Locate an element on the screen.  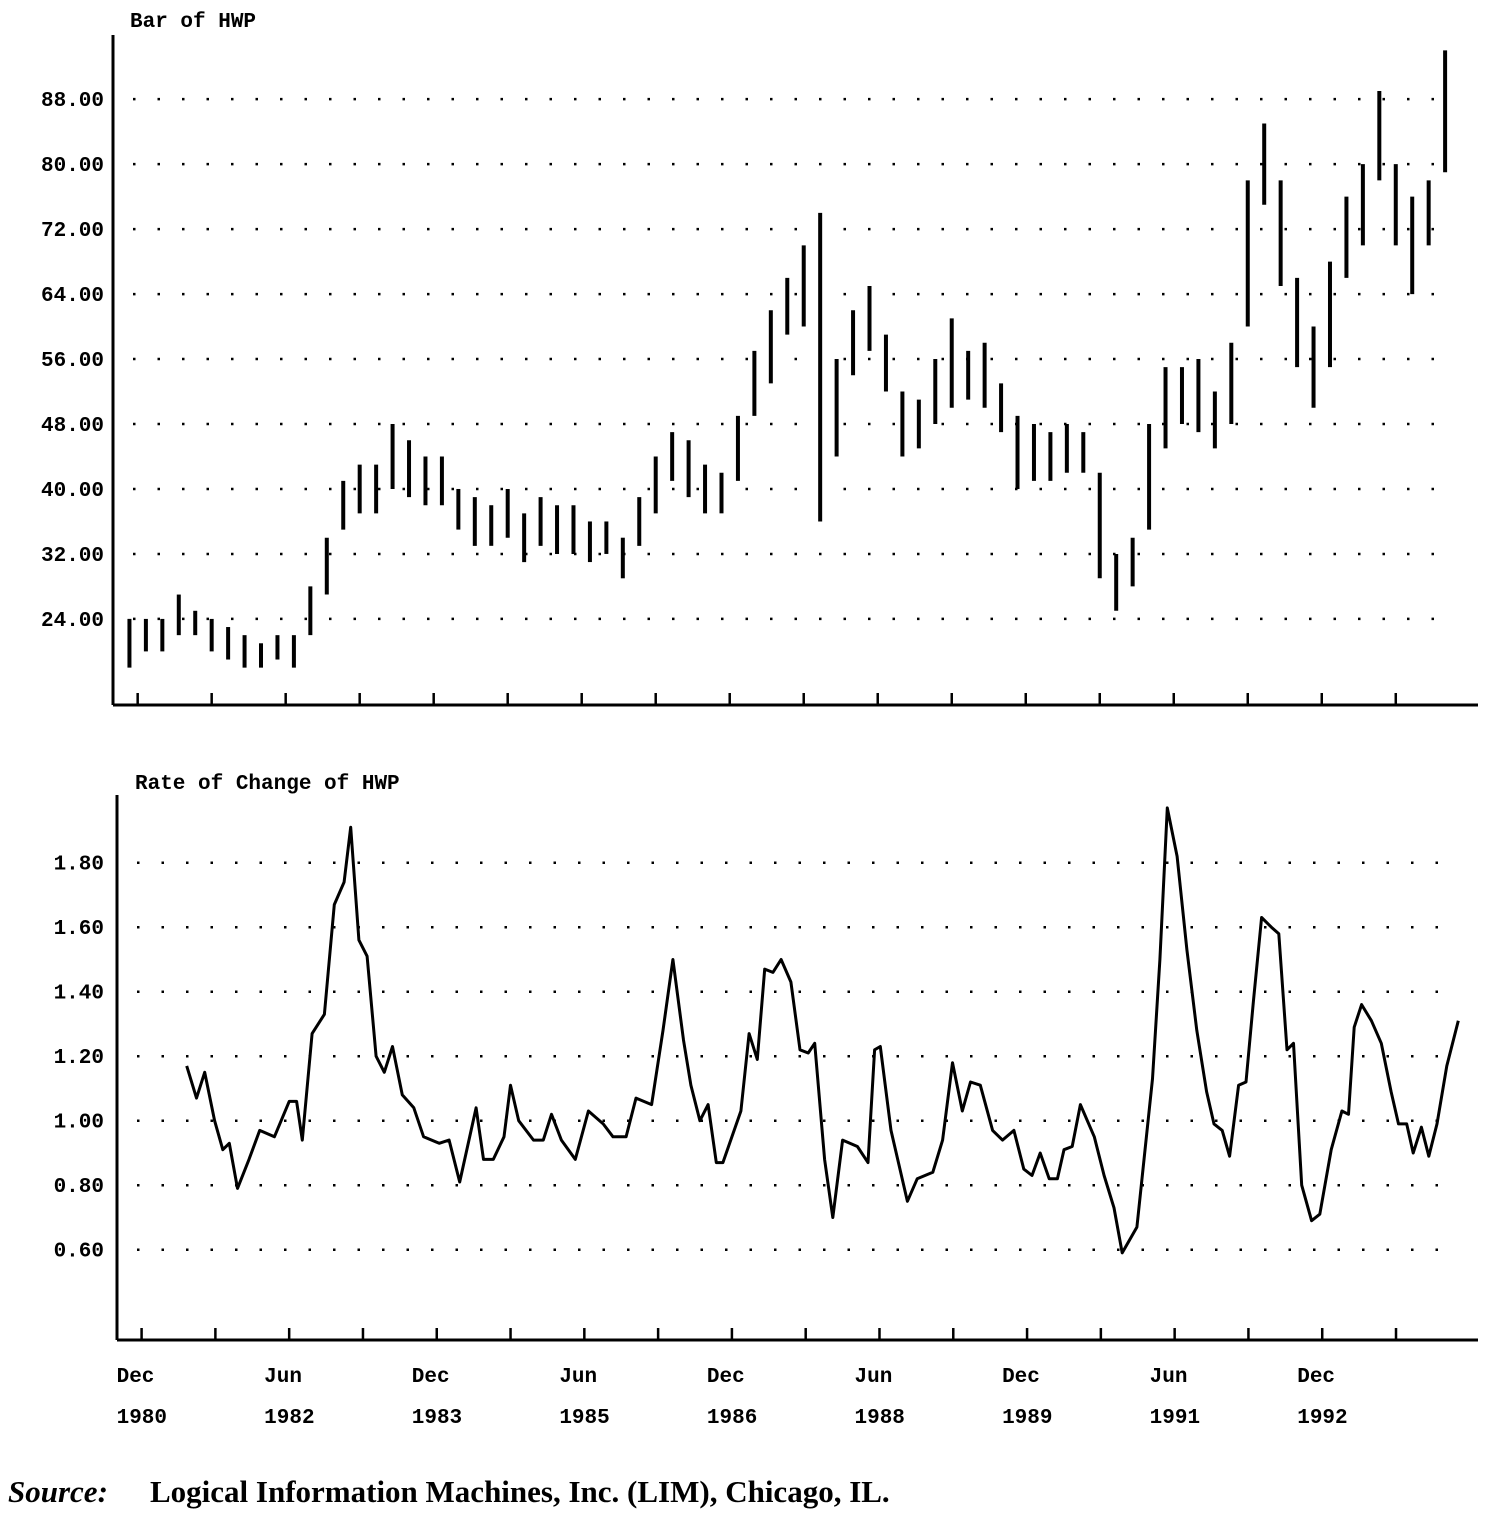
y-tick-label: 0.60 is located at coordinates (79, 1252).